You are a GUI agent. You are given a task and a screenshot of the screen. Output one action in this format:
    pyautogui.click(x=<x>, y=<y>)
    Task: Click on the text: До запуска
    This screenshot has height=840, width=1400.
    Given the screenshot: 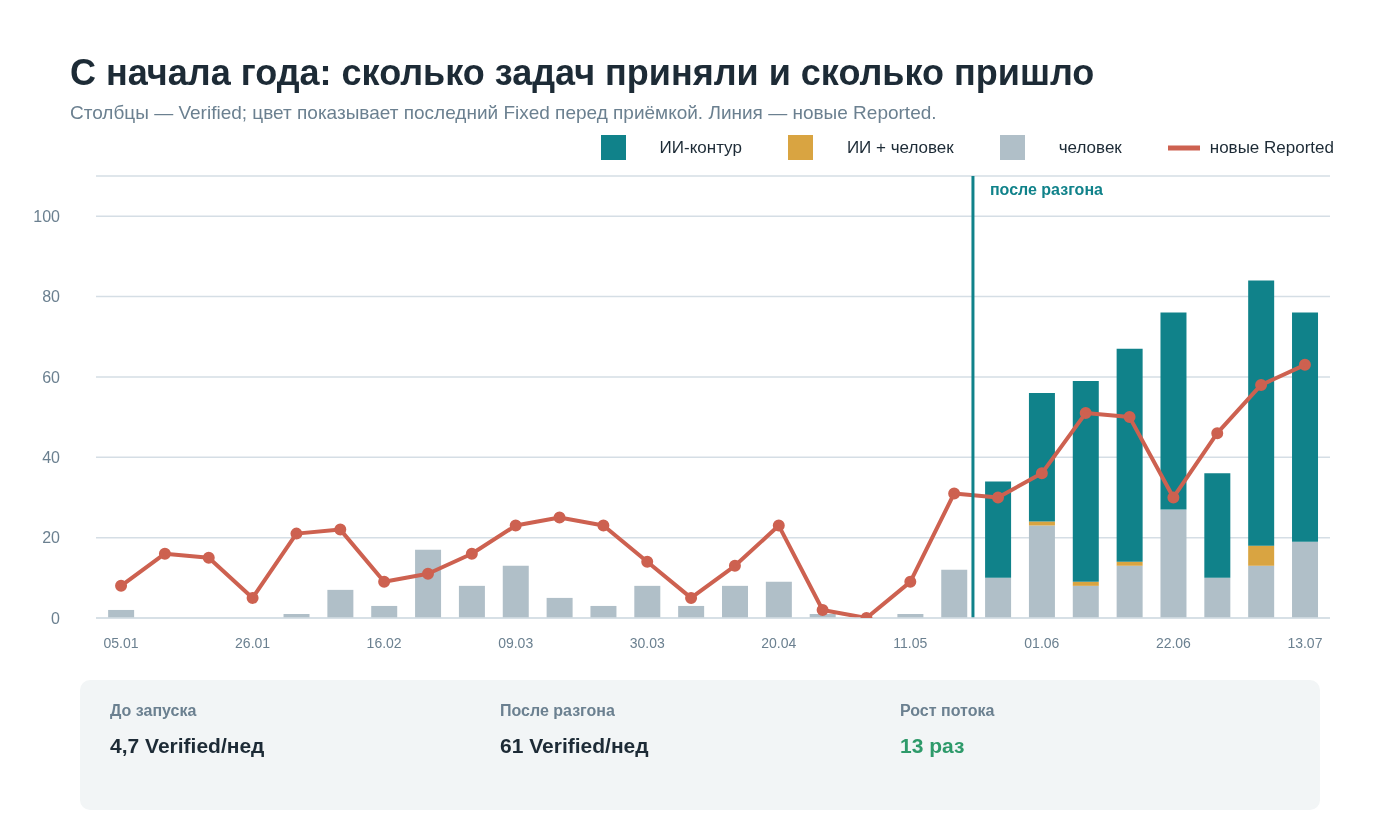 What is the action you would take?
    pyautogui.click(x=154, y=711)
    